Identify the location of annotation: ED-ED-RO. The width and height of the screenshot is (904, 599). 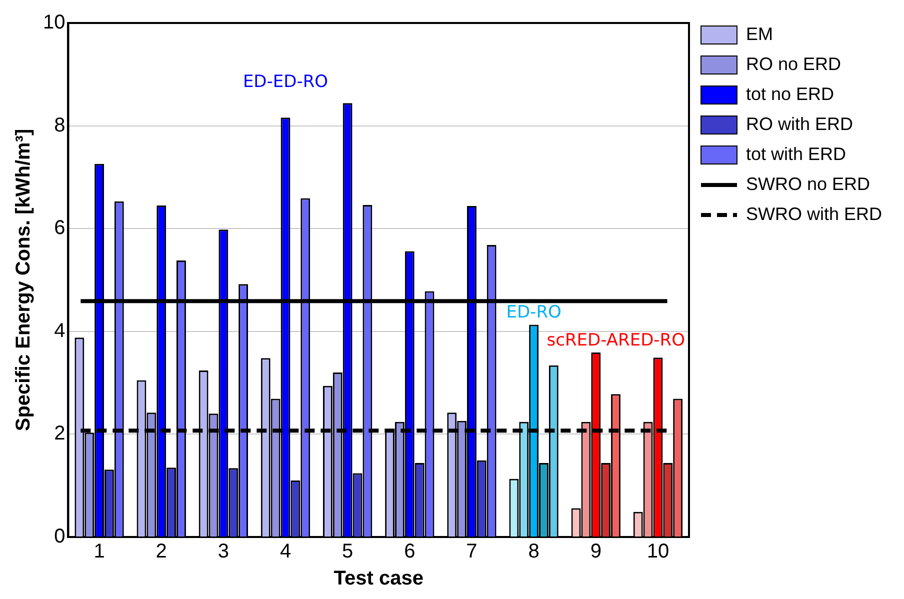
(285, 82).